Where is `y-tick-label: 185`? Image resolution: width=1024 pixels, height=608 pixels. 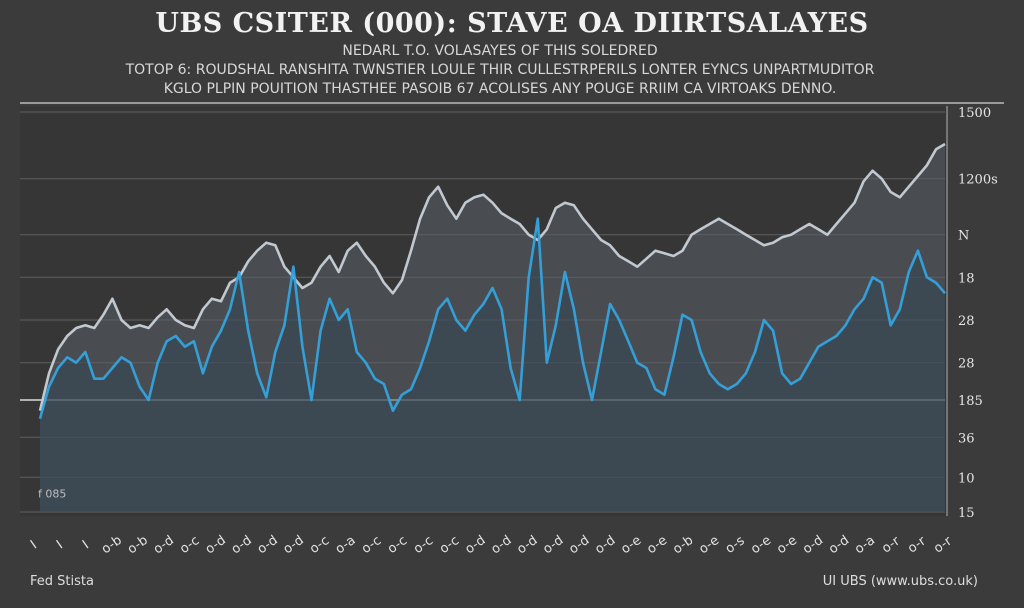 y-tick-label: 185 is located at coordinates (970, 401).